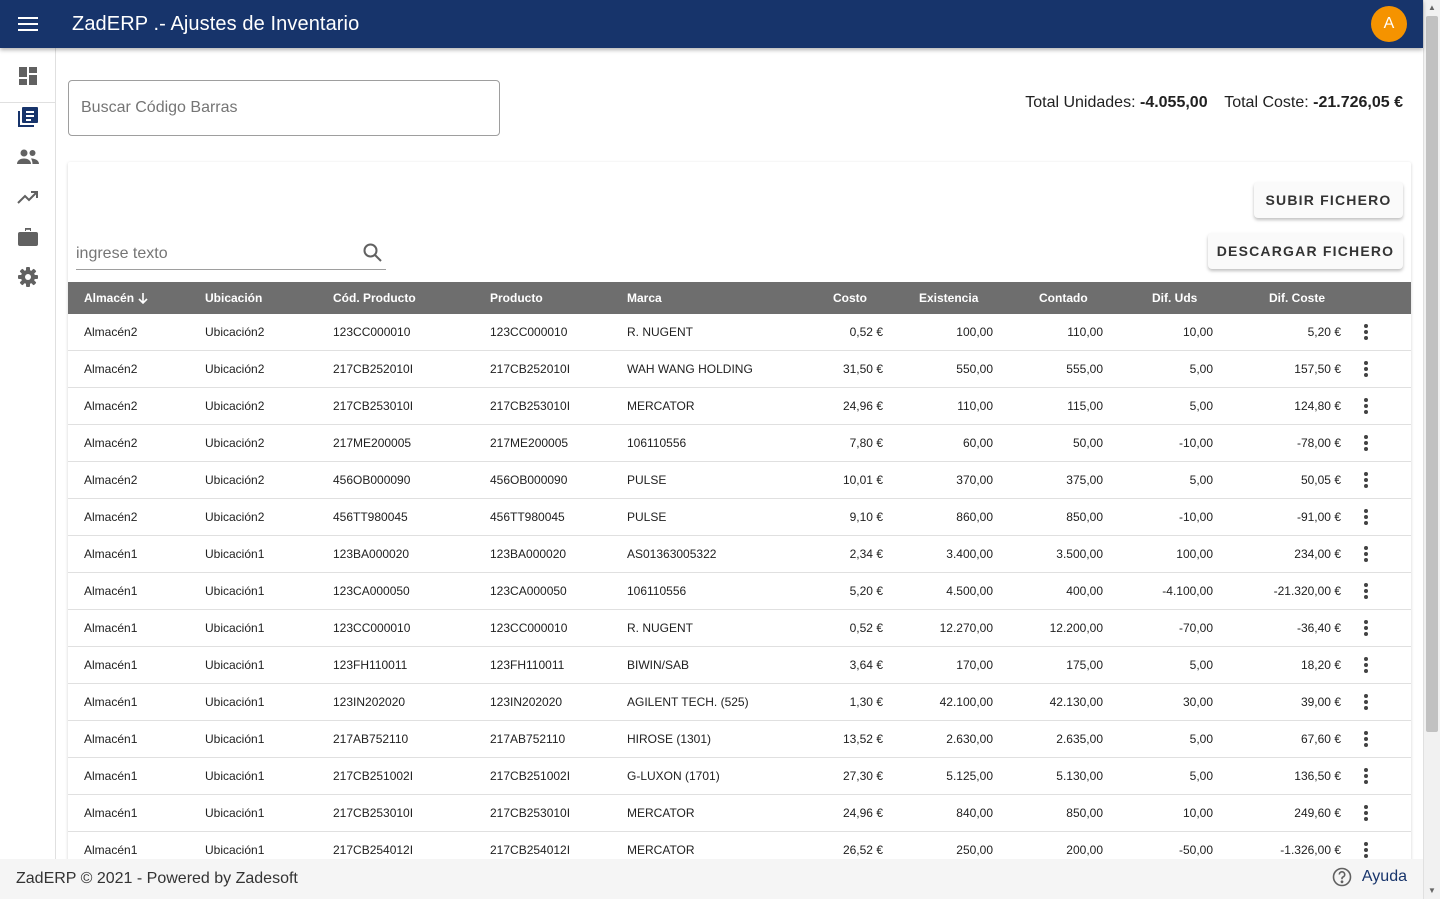 Image resolution: width=1440 pixels, height=899 pixels. Describe the element at coordinates (1432, 890) in the screenshot. I see `scroll-down-arrow-icon: ▼` at that location.